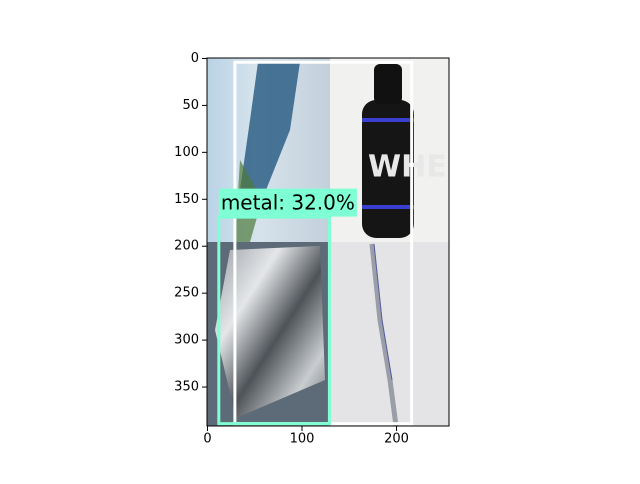  I want to click on y-tick-label: 0, so click(195, 58).